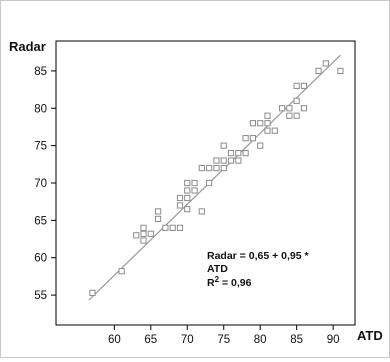  What do you see at coordinates (40, 296) in the screenshot?
I see `y-tick-label: 55` at bounding box center [40, 296].